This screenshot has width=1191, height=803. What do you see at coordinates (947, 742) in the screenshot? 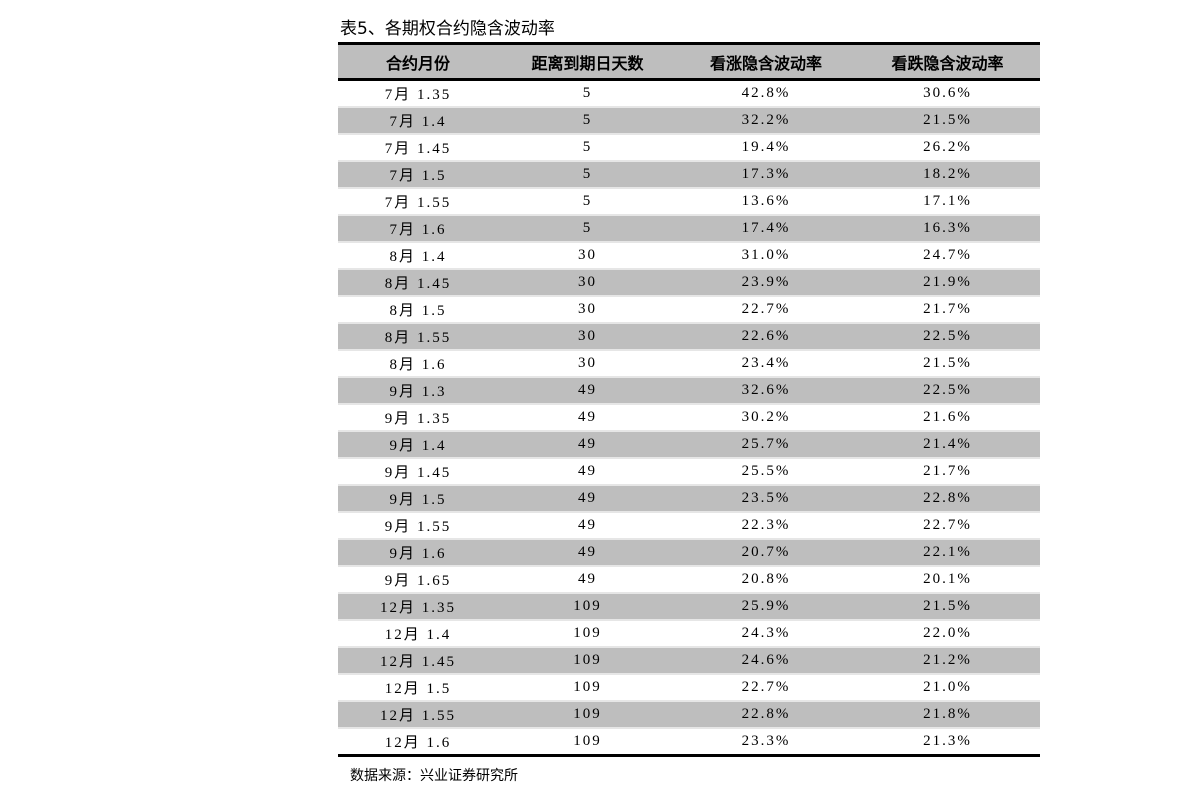
I see `cell-put-iv: 21.3%` at bounding box center [947, 742].